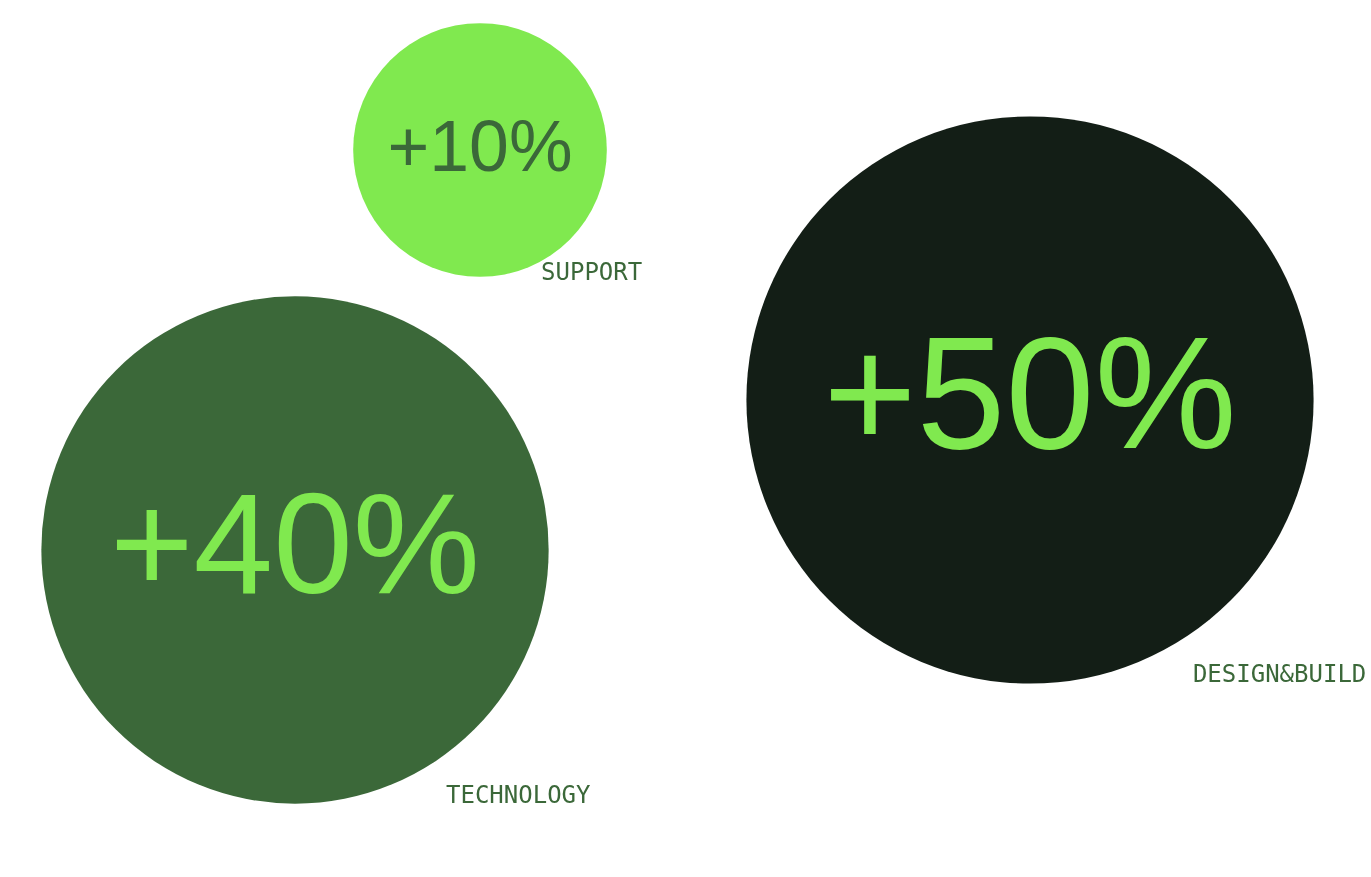  What do you see at coordinates (1030, 392) in the screenshot?
I see `data-label: +50%` at bounding box center [1030, 392].